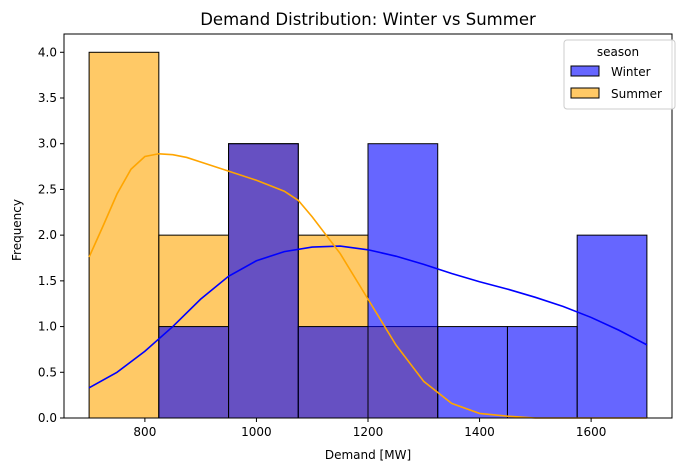 The height and width of the screenshot is (471, 691). Describe the element at coordinates (144, 432) in the screenshot. I see `x-tick-label: 800` at that location.